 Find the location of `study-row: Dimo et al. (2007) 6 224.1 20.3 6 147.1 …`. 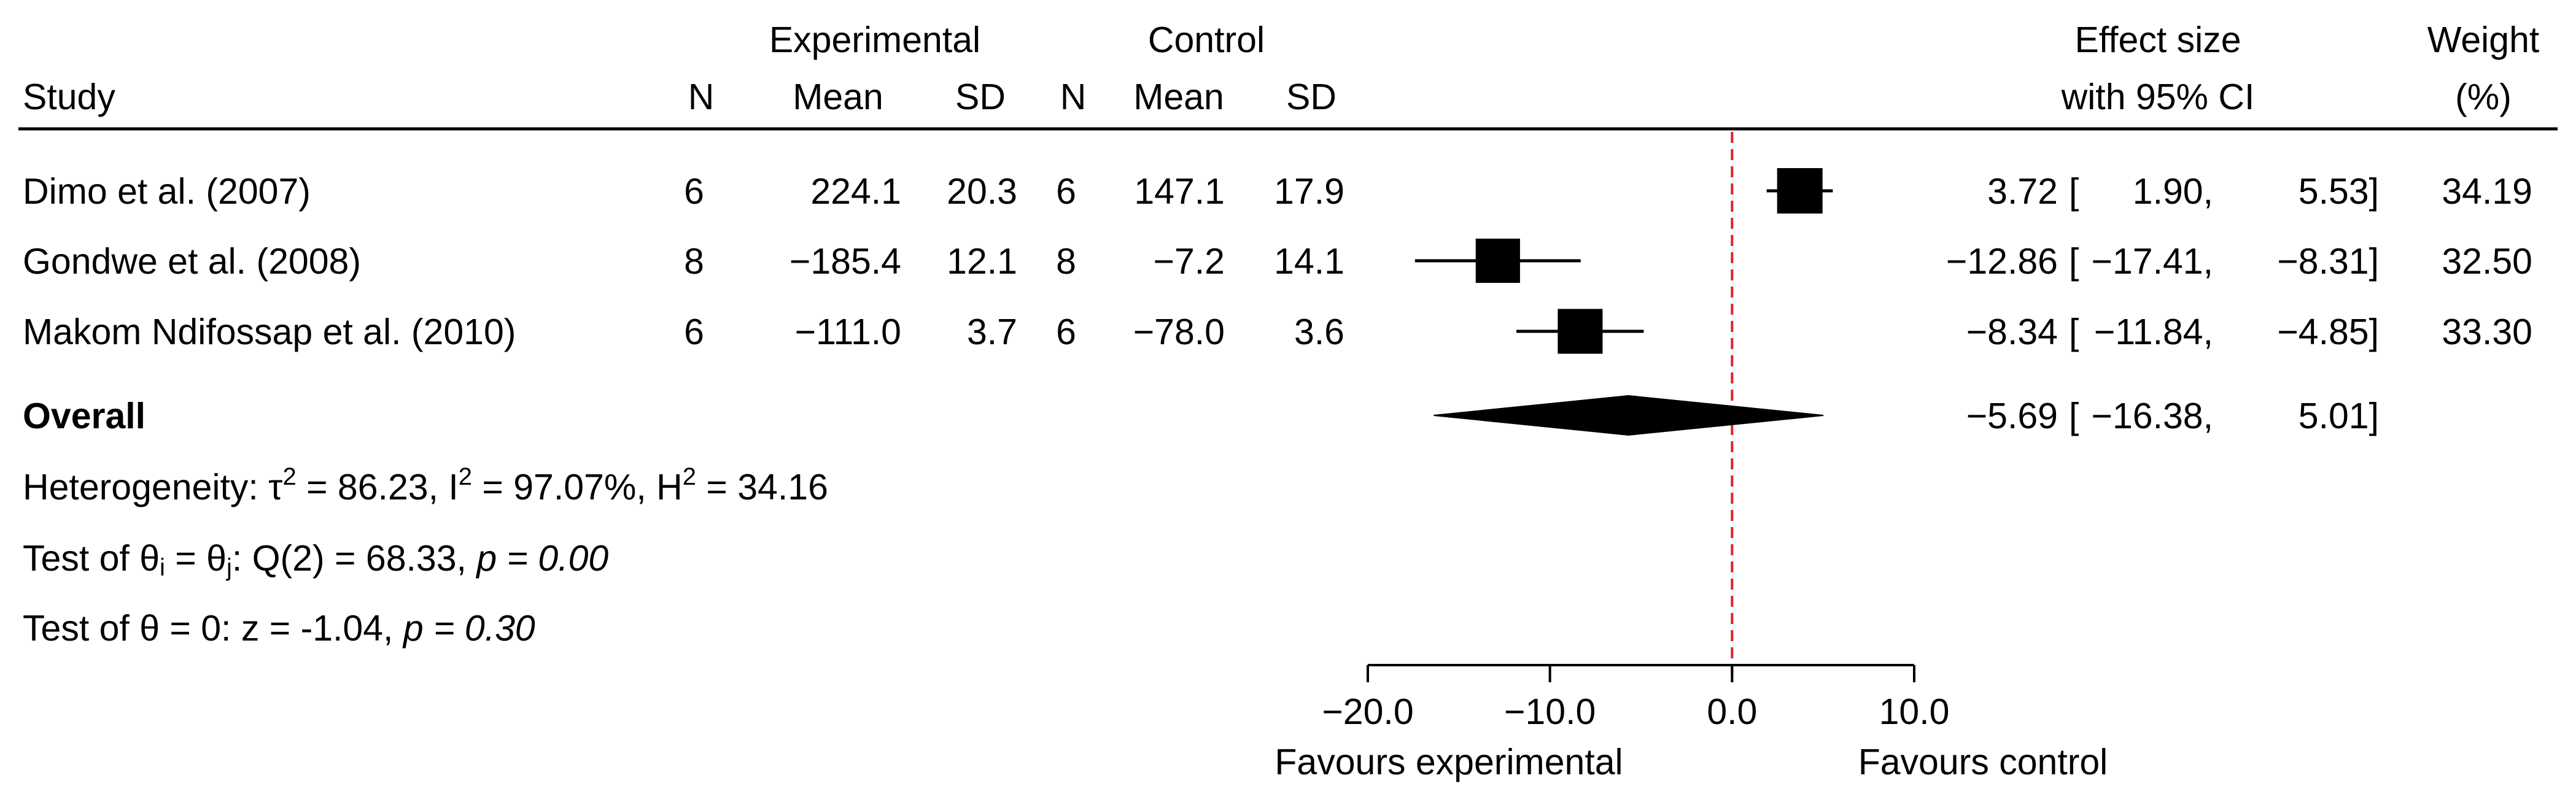

study-row: Dimo et al. (2007) 6 224.1 20.3 6 147.1 … is located at coordinates (1277, 191).